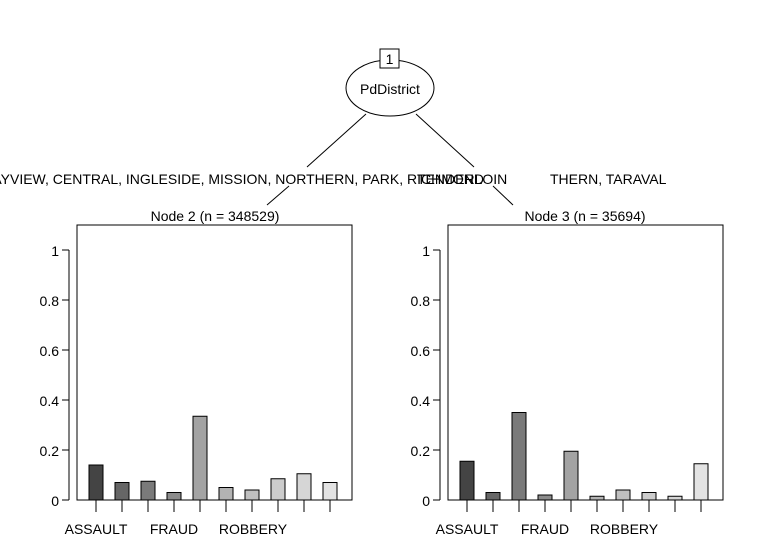 The width and height of the screenshot is (781, 549). I want to click on node-2-xtick-label-fraud: FRAUD, so click(174, 529).